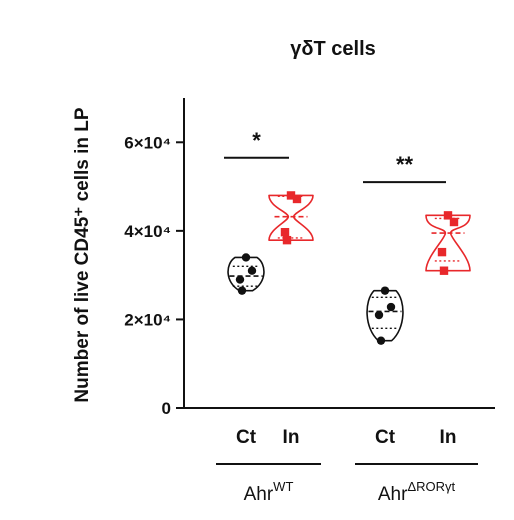  I want to click on y-tick-label: 0, so click(166, 408).